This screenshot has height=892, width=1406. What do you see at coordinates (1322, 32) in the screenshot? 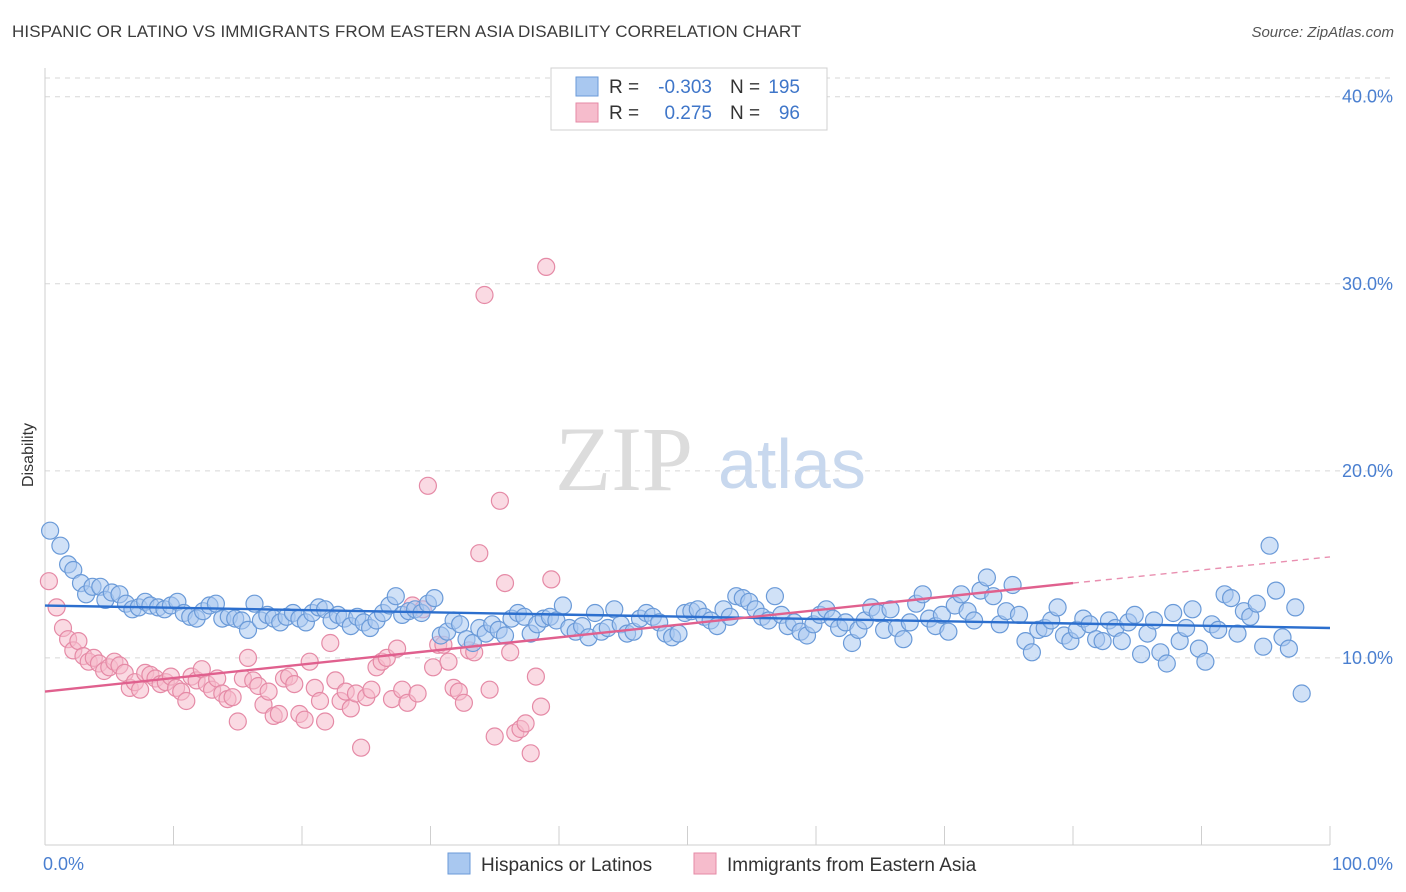
I see `chart-source: Source: ZipAtlas.com` at bounding box center [1322, 32].